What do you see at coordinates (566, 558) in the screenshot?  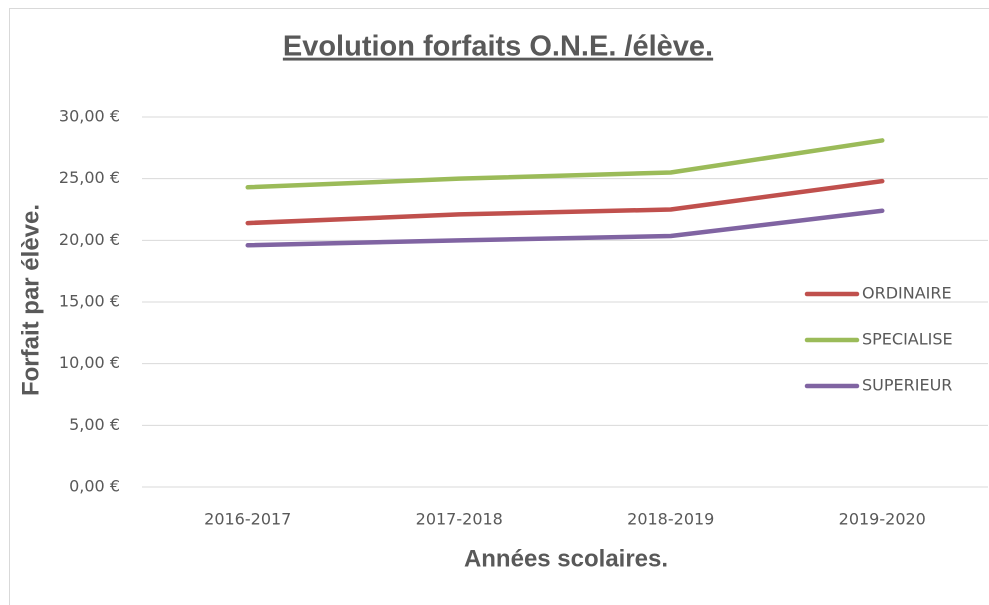 I see `x-axis-label: Années scolaires.` at bounding box center [566, 558].